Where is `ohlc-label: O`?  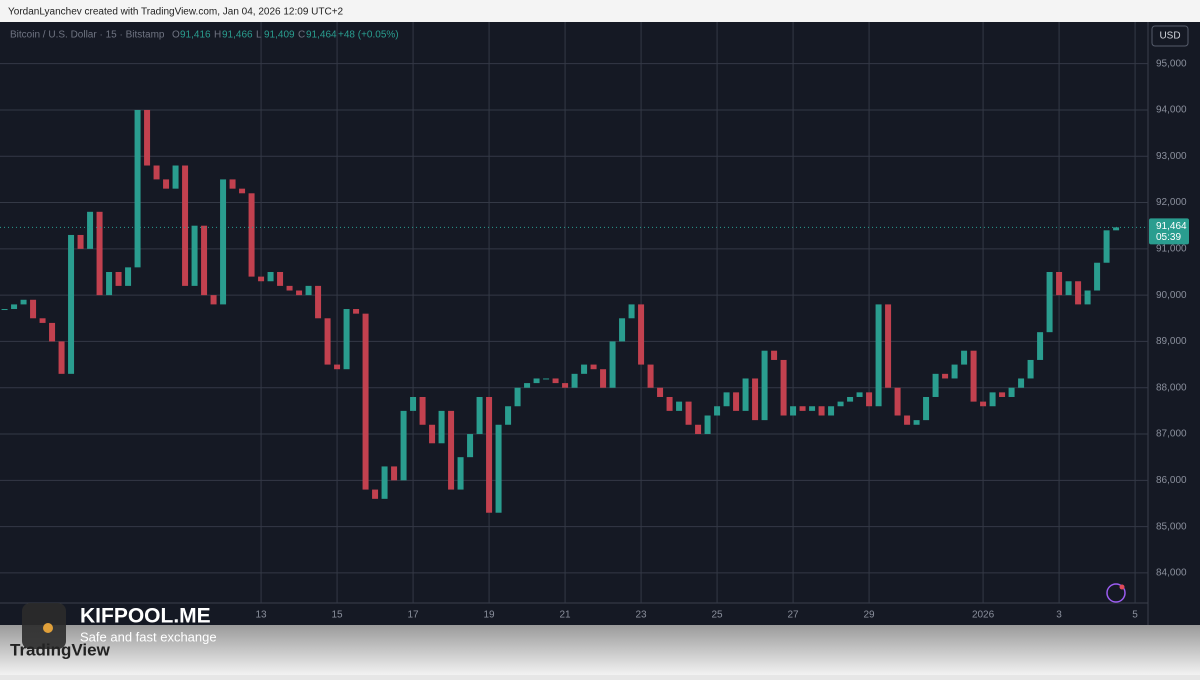
ohlc-label: O is located at coordinates (176, 35).